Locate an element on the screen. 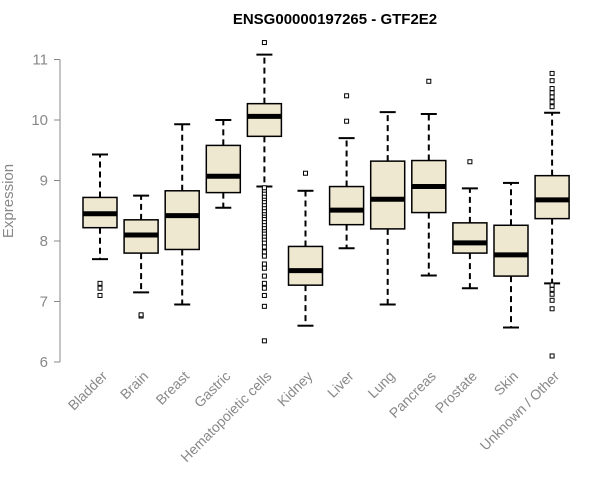 This screenshot has width=600, height=500. box-lung is located at coordinates (387, 208).